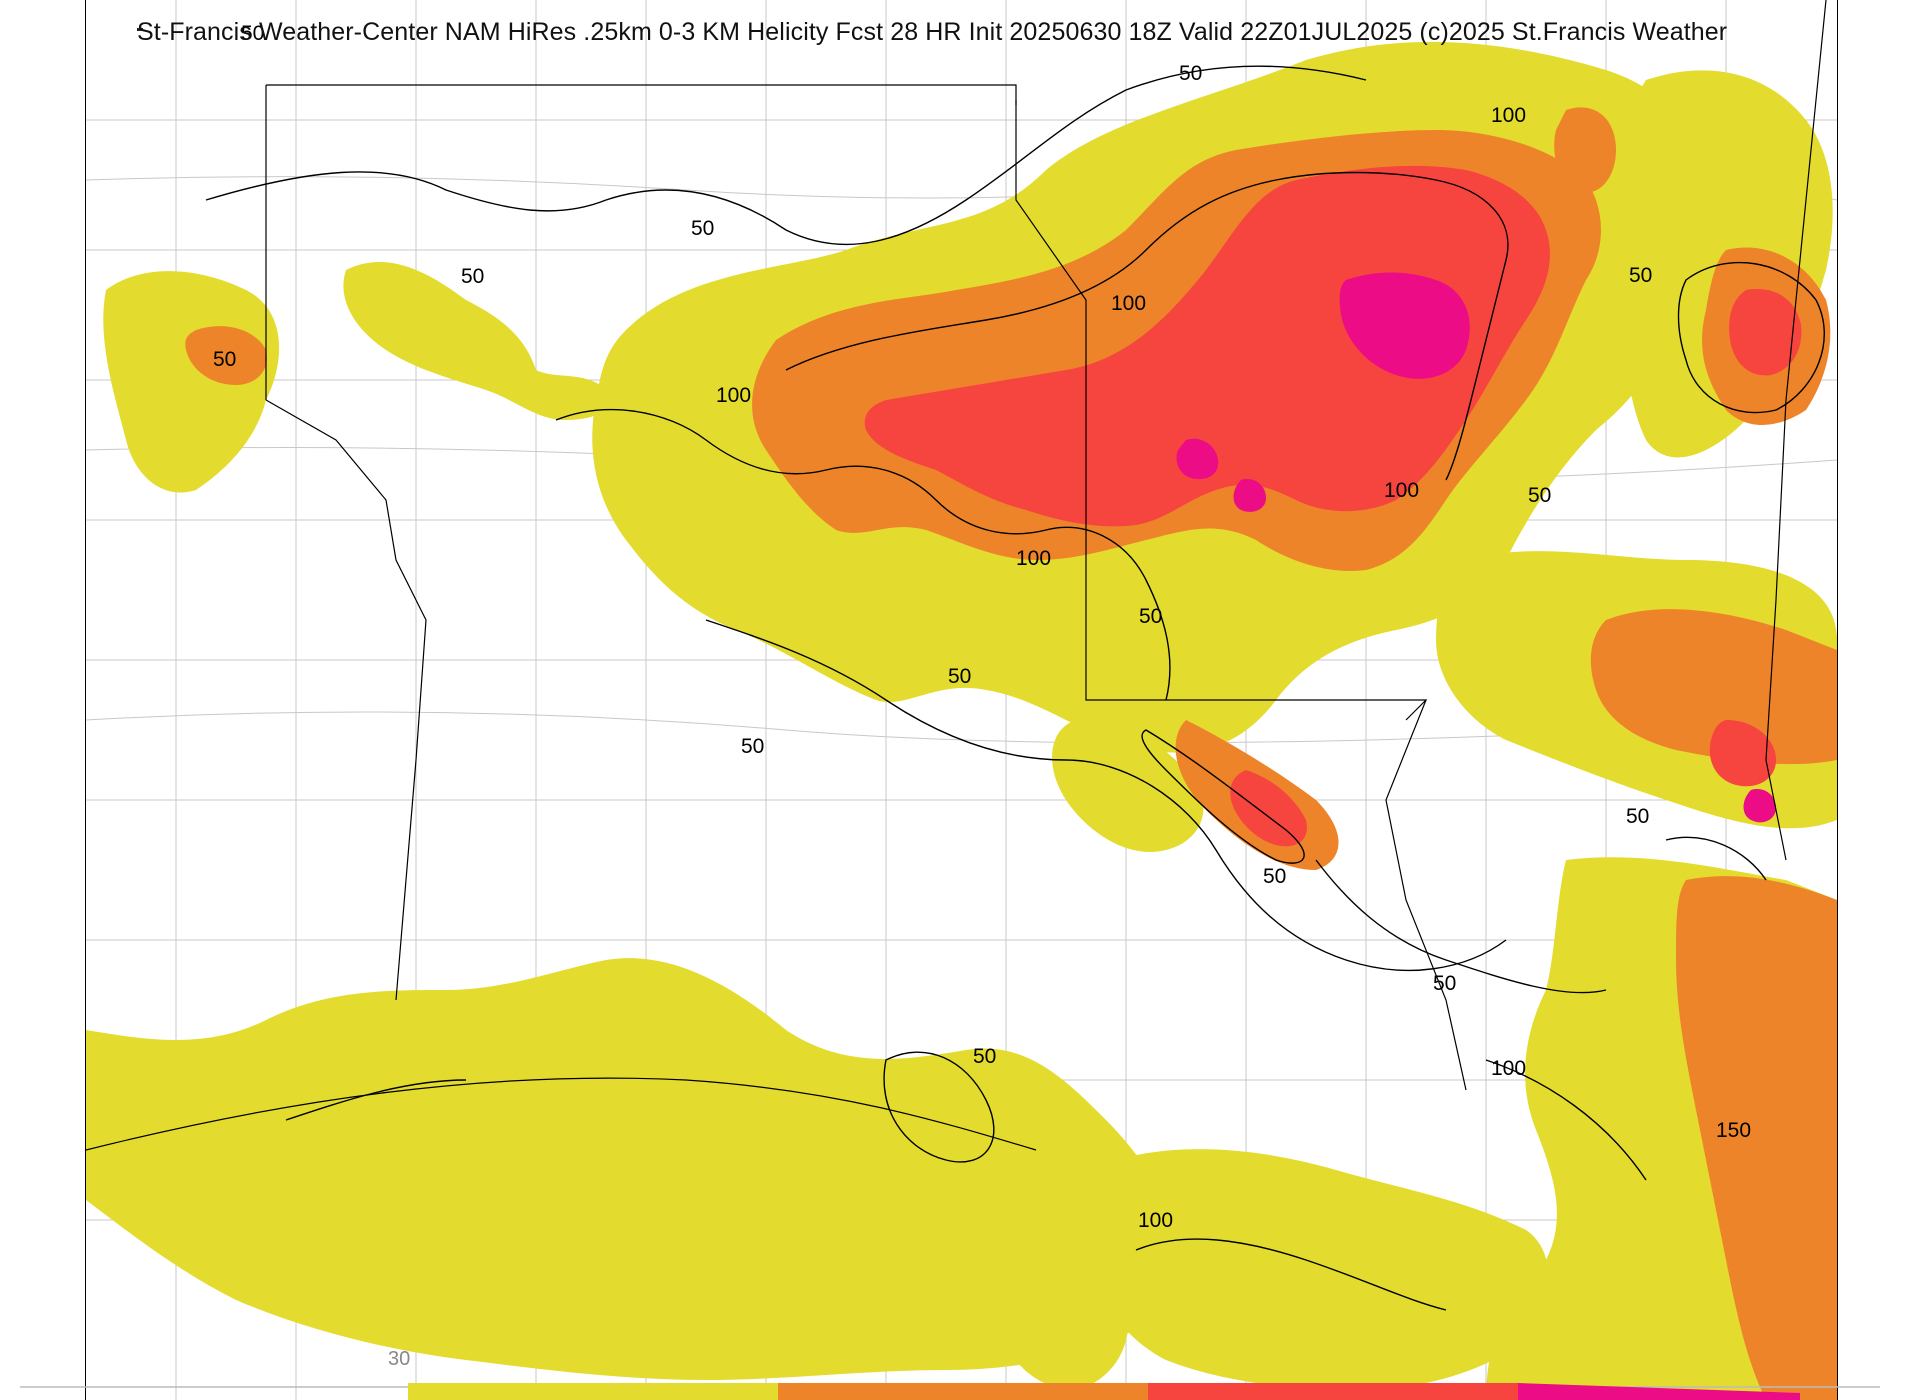  I want to click on title-marker, so click(140, 29).